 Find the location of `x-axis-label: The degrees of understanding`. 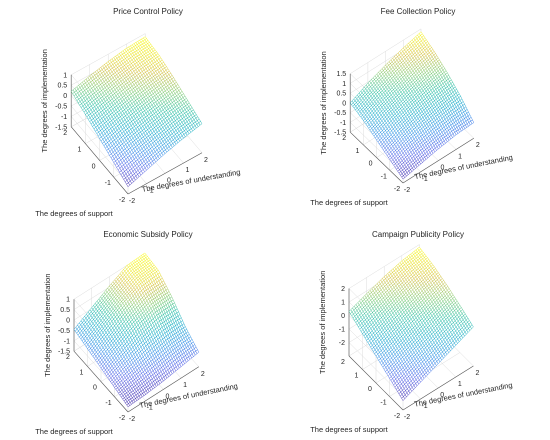

x-axis-label: The degrees of understanding is located at coordinates (191, 180).